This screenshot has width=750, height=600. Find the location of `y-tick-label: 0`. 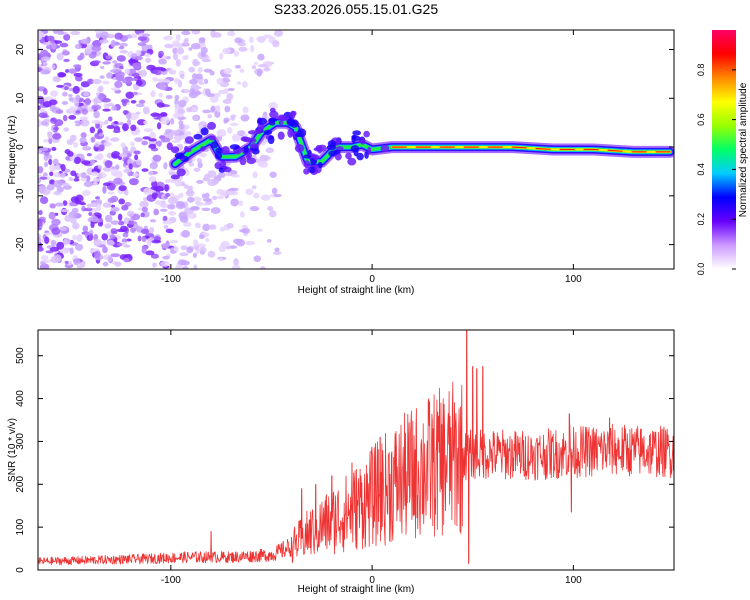

y-tick-label: 0 is located at coordinates (20, 147).